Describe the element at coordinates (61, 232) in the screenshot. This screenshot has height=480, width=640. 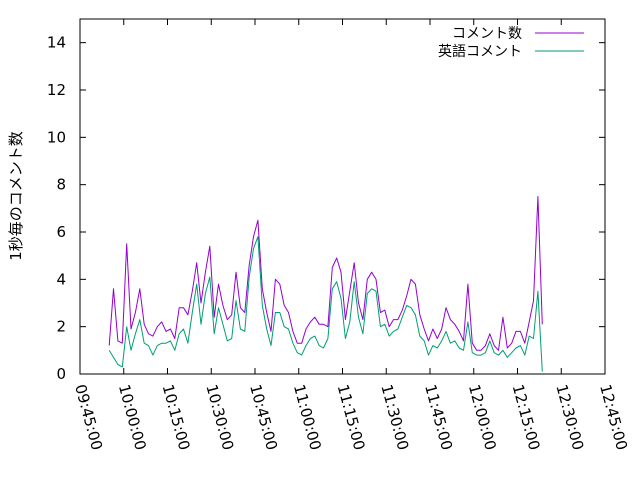
I see `y-tick-label: 6` at that location.